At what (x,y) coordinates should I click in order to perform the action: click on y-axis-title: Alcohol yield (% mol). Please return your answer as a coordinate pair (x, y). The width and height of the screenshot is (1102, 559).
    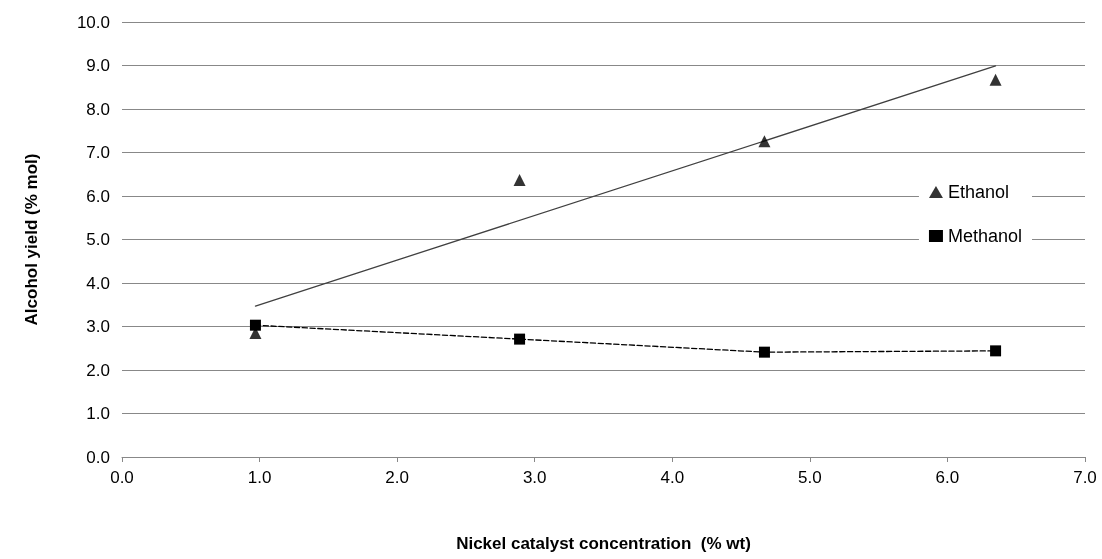
    Looking at the image, I should click on (31, 239).